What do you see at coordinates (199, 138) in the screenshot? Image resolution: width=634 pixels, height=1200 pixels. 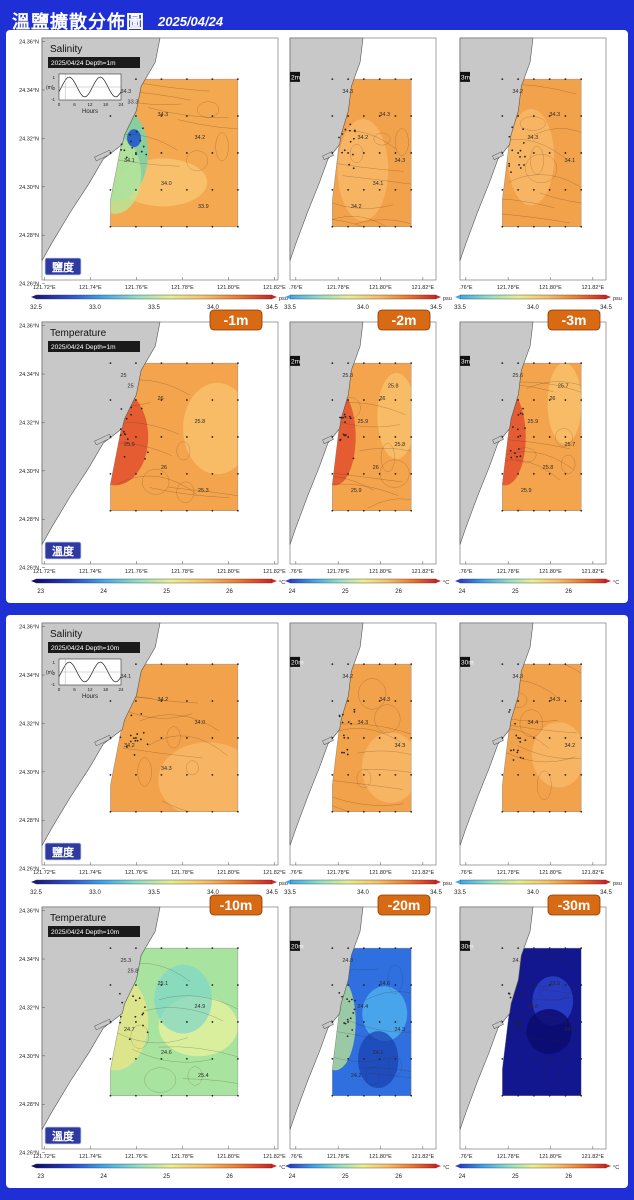 I see `contour-value-label: 34.2` at bounding box center [199, 138].